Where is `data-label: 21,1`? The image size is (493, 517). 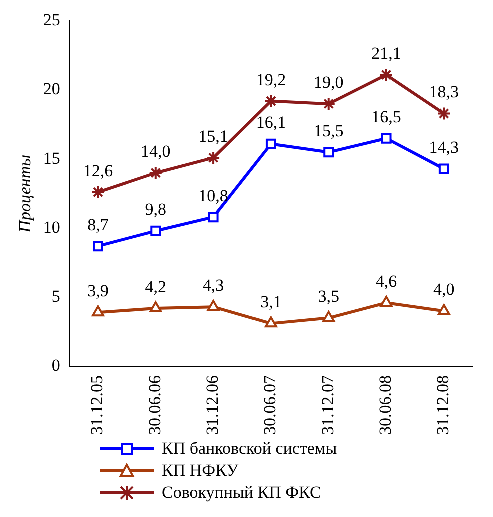
data-label: 21,1 is located at coordinates (387, 54).